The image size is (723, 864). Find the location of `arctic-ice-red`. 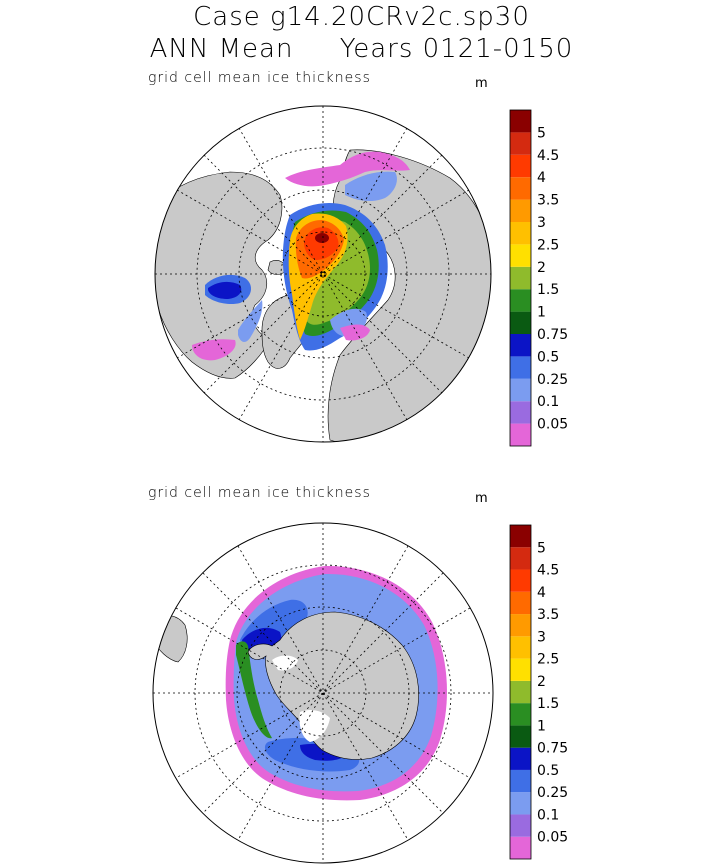

arctic-ice-red is located at coordinates (321, 243).